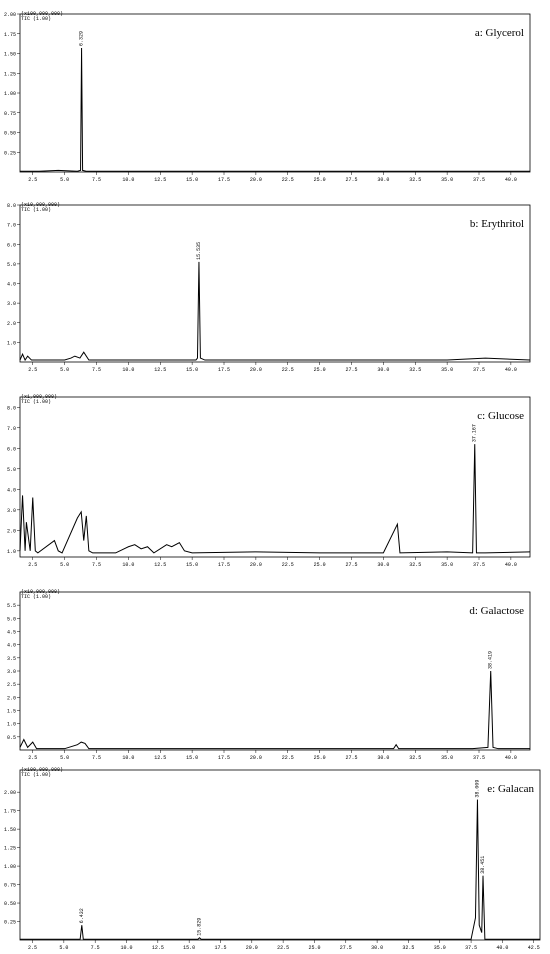 Image resolution: width=550 pixels, height=954 pixels. Describe the element at coordinates (11, 738) in the screenshot. I see `y-tick-label: 0.5` at that location.